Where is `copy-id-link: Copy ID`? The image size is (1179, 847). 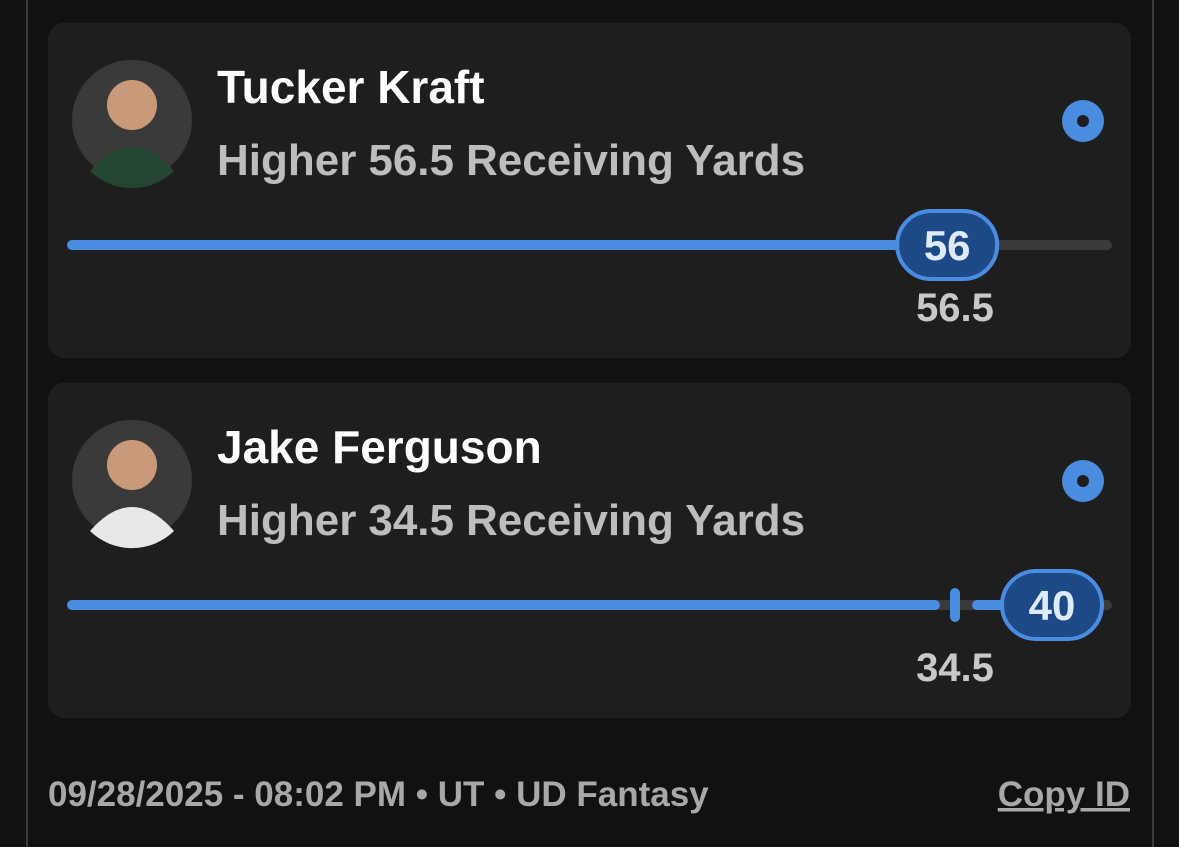 copy-id-link: Copy ID is located at coordinates (1064, 794).